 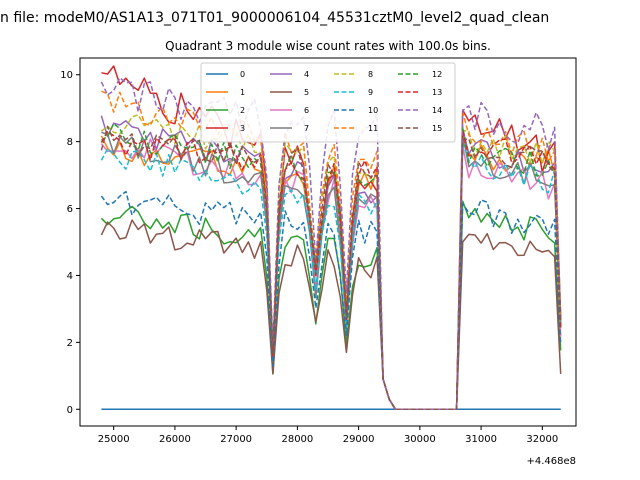 I want to click on legend-label-7: 7, so click(x=306, y=128).